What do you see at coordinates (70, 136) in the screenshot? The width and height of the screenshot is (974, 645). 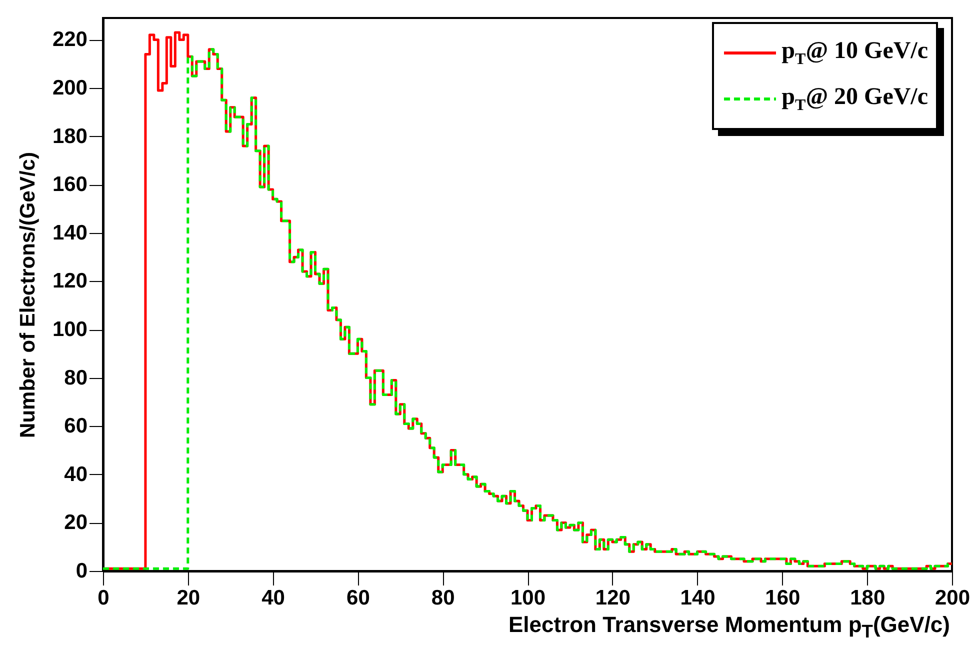 I see `y-tick-label: 180` at bounding box center [70, 136].